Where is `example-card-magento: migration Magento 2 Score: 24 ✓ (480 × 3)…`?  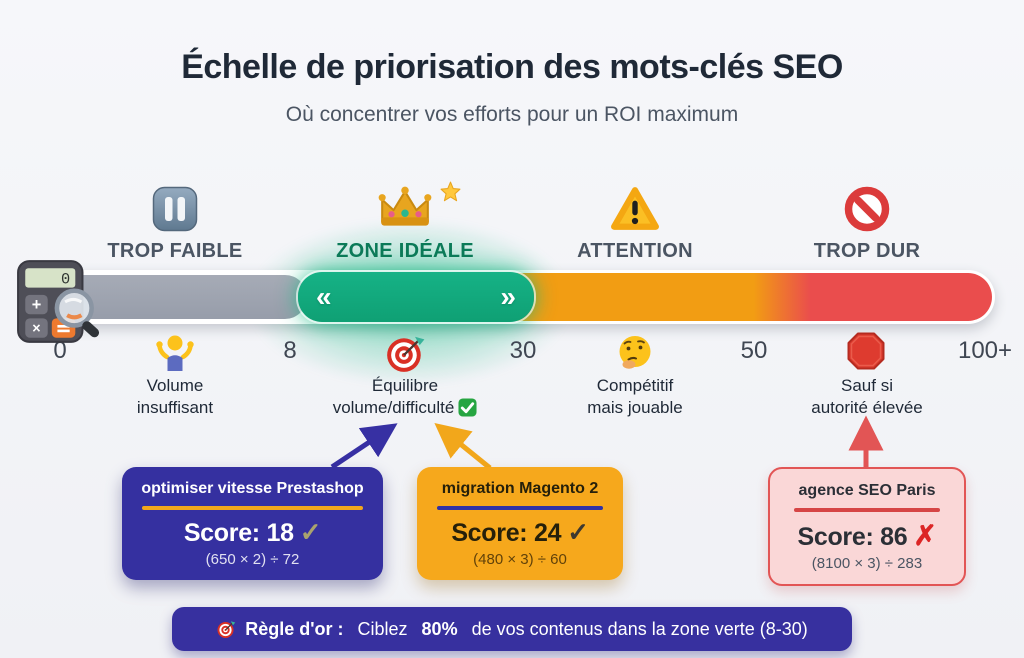 example-card-magento: migration Magento 2 Score: 24 ✓ (480 × 3)… is located at coordinates (520, 523).